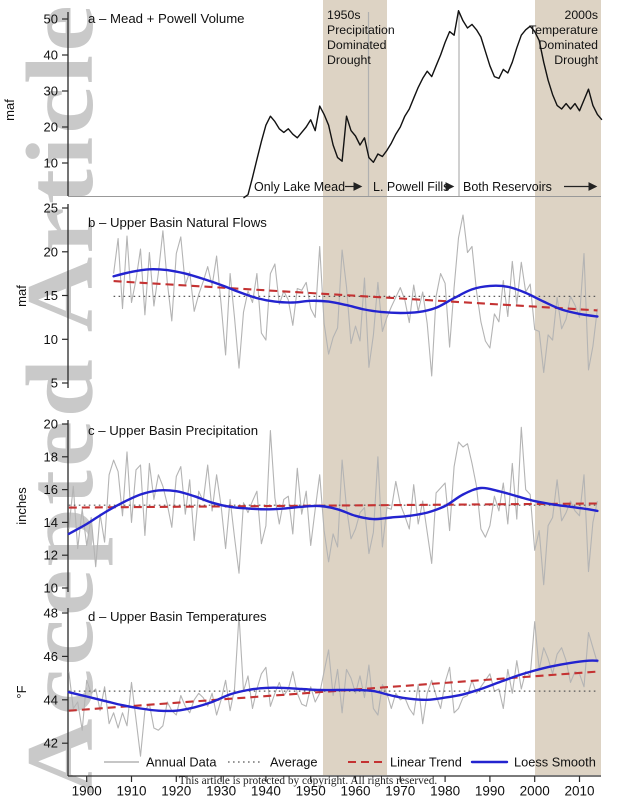 The width and height of the screenshot is (618, 800). Describe the element at coordinates (51, 295) in the screenshot. I see `y-tick-label: 15` at that location.